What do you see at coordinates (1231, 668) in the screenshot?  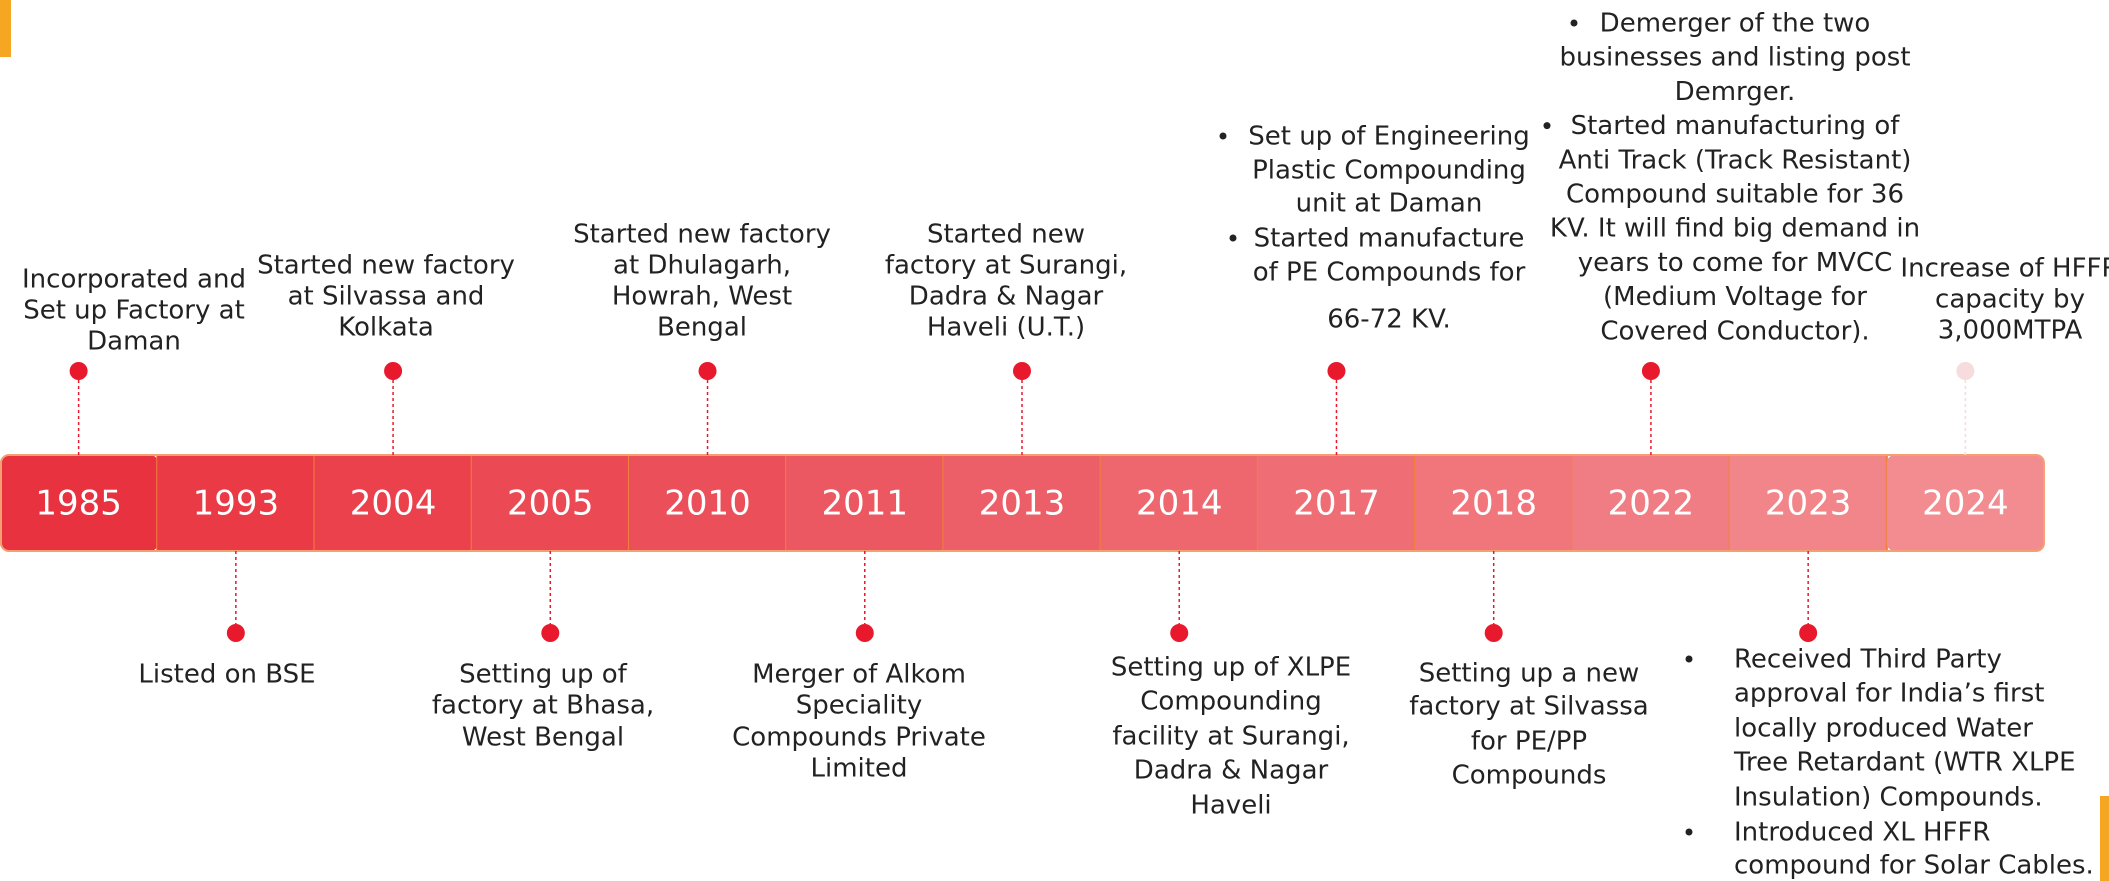 I see `event-text: Setting up of XLPE` at bounding box center [1231, 668].